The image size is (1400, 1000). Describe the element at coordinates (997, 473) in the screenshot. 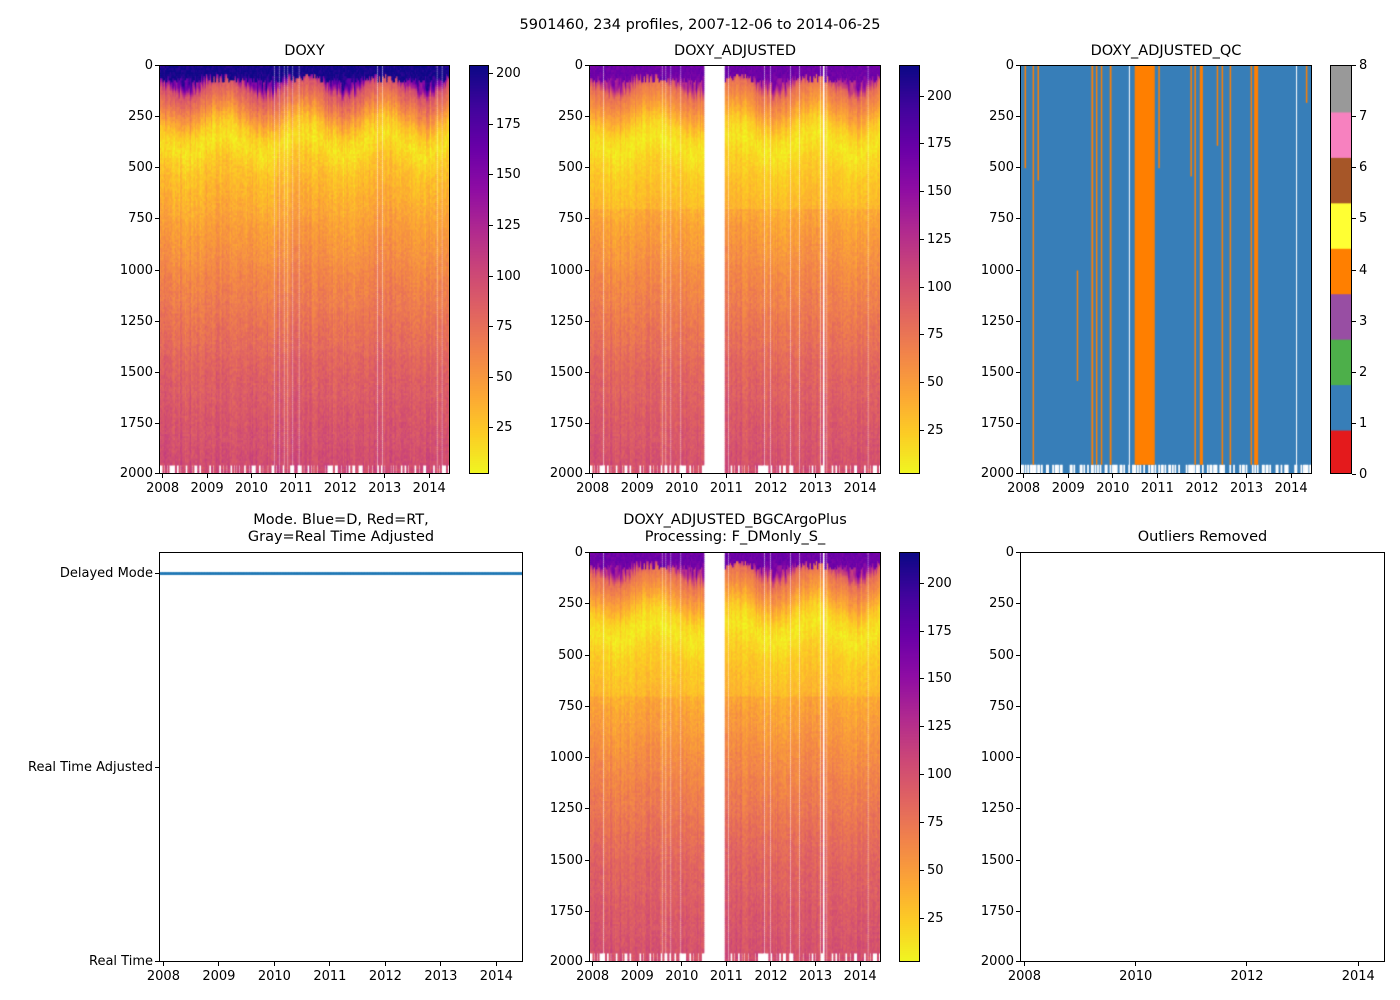

I see `y-tick-label: 2000` at that location.